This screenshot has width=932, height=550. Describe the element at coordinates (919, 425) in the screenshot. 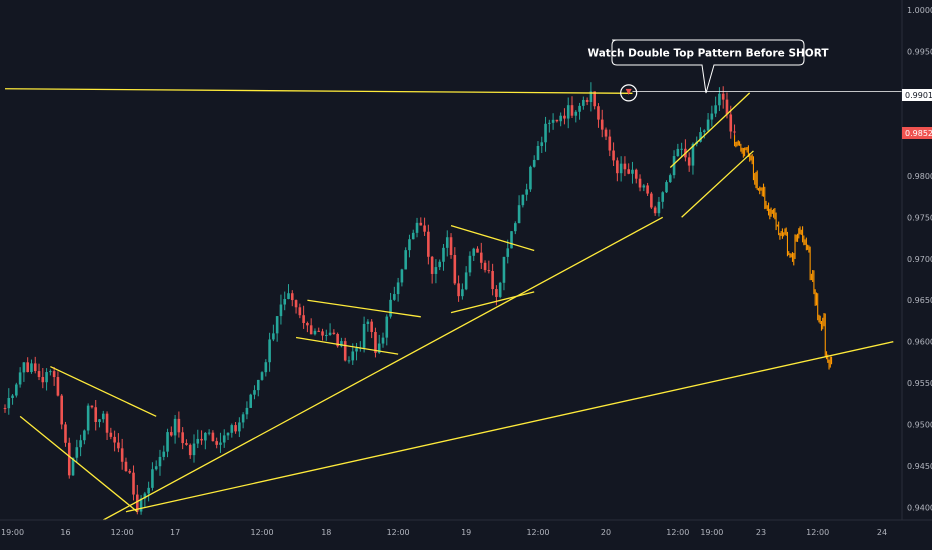

I see `y-tick-label: 0.95000` at that location.